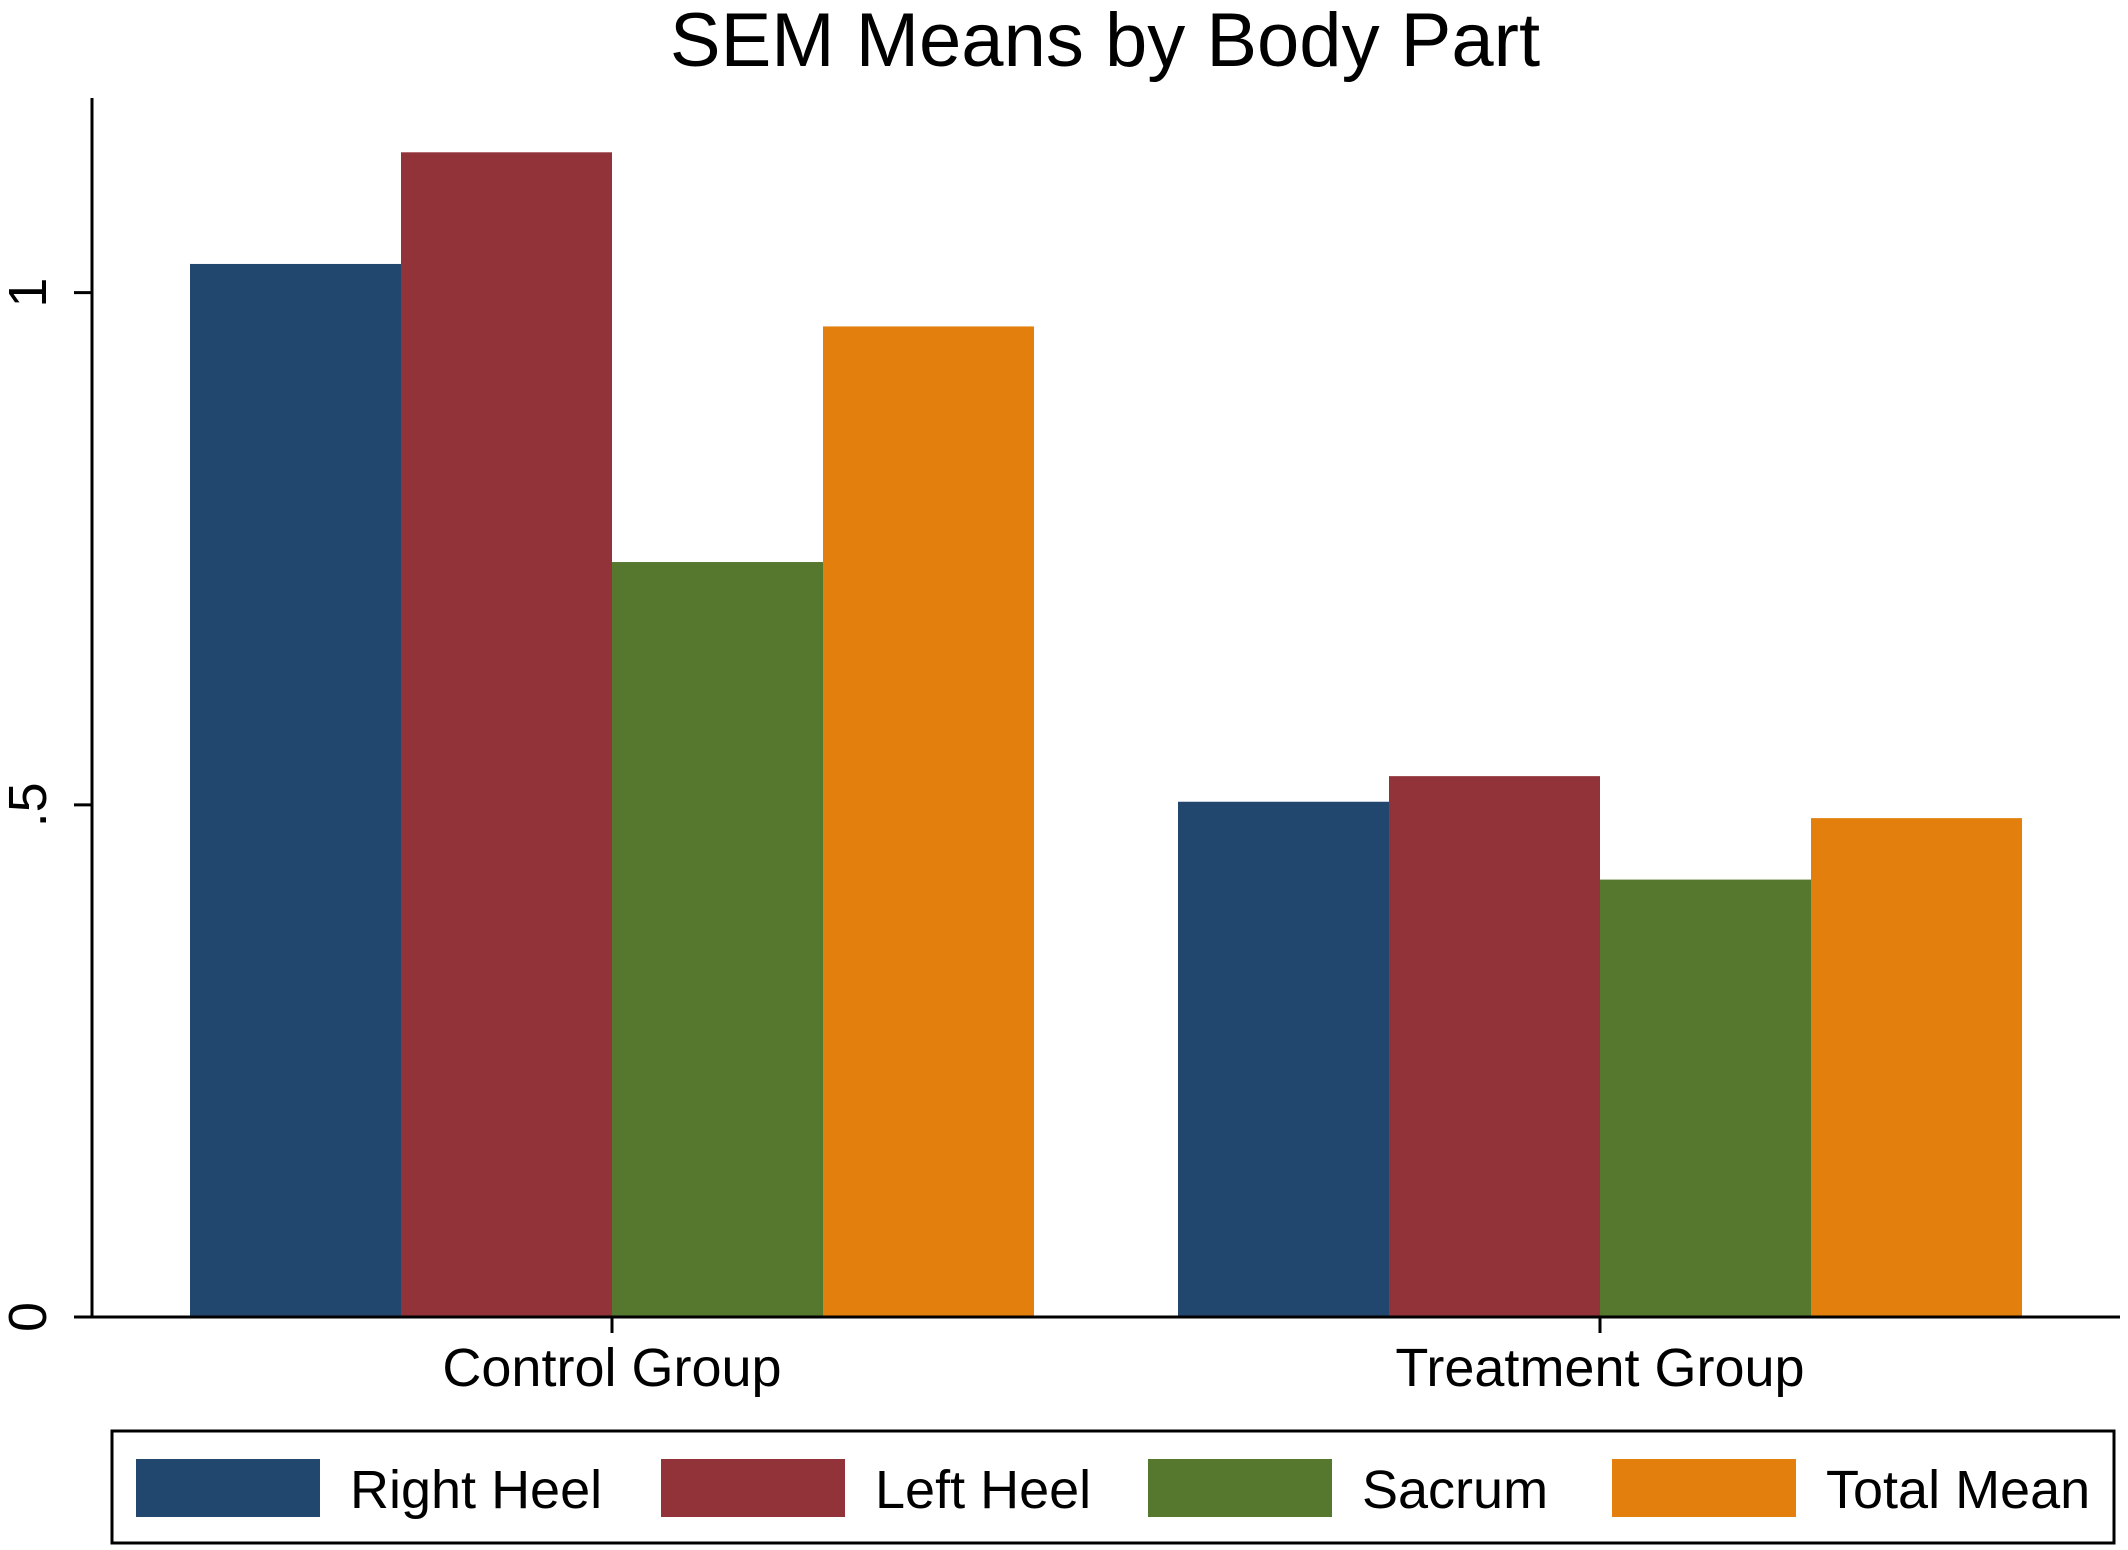  I want to click on legend-swatch-right-heel, so click(228, 1488).